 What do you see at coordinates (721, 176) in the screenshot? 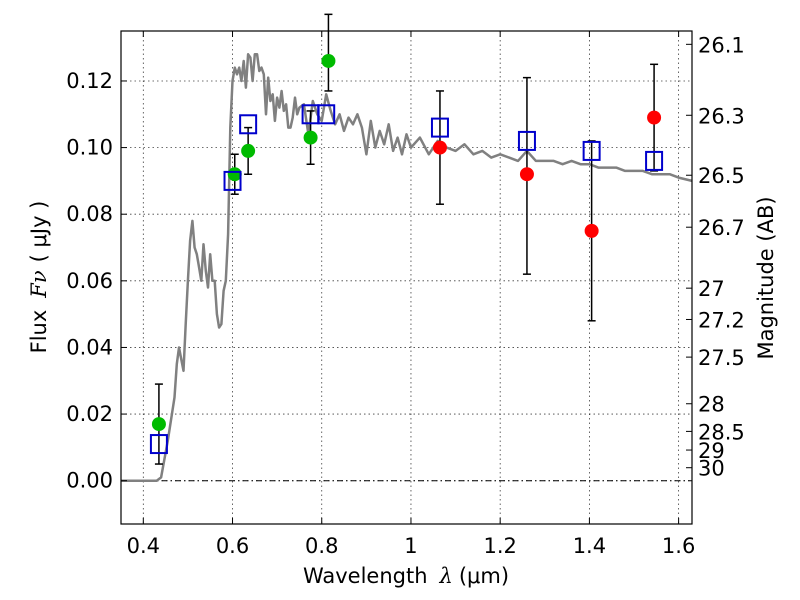
I see `right-tick-label: 26.5` at bounding box center [721, 176].